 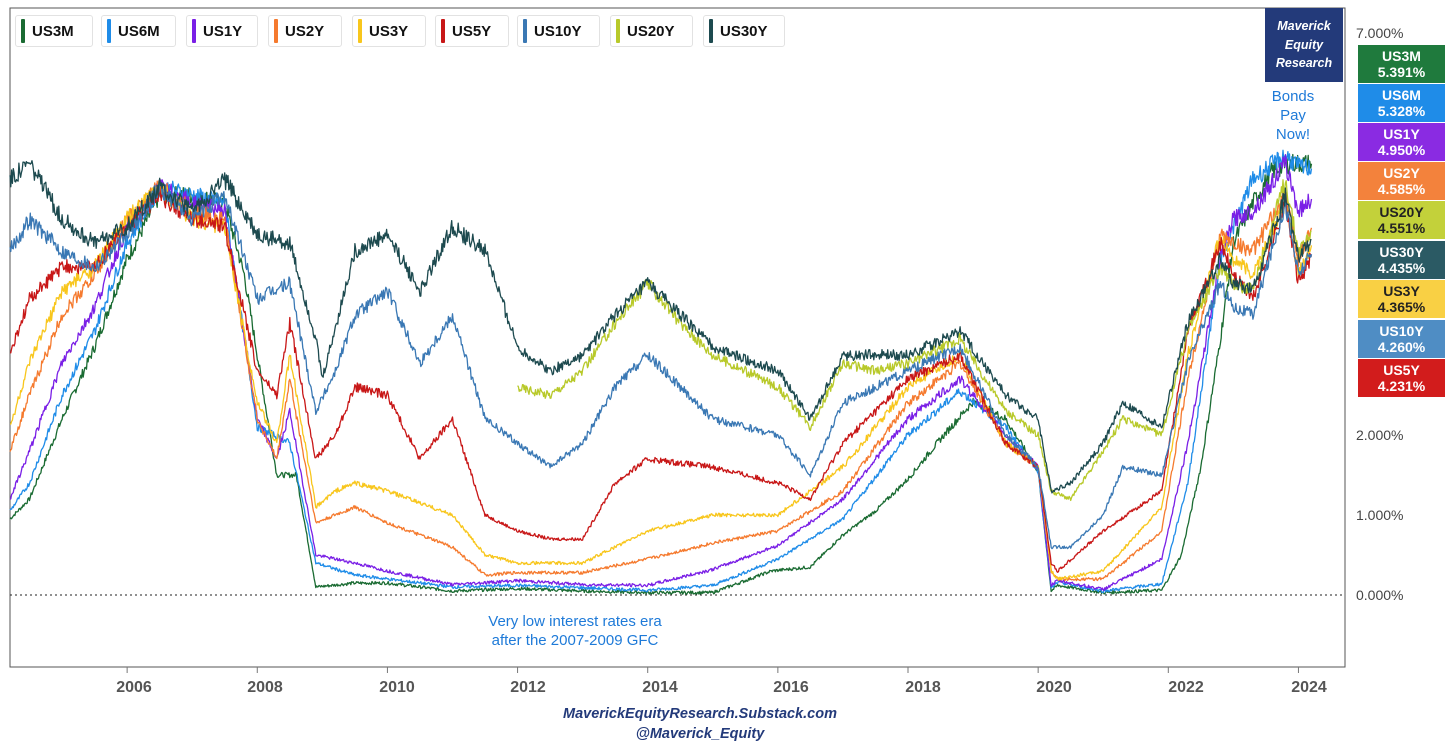 What do you see at coordinates (575, 621) in the screenshot?
I see `annotation-line: Very low interest rates era` at bounding box center [575, 621].